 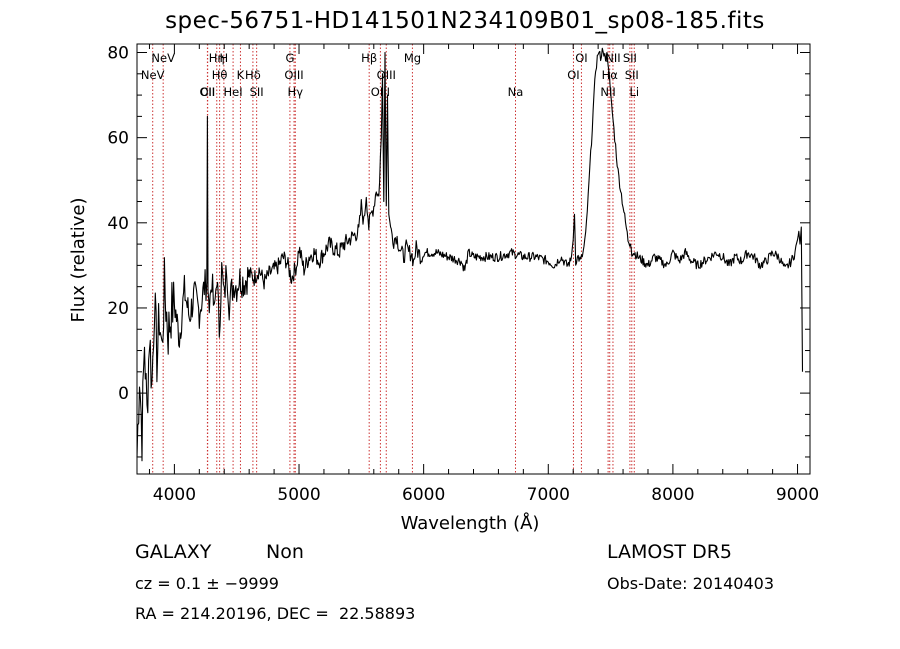 I want to click on y-tick-label: 20, so click(x=118, y=309).